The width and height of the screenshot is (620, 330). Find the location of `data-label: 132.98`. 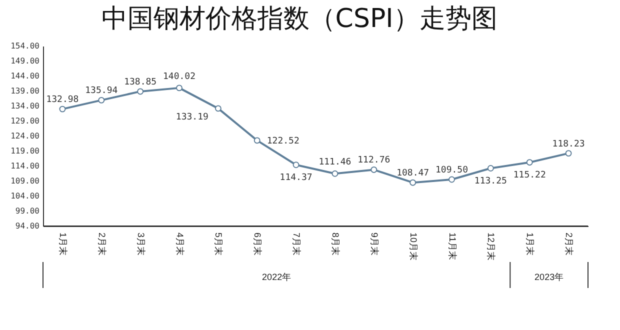

data-label: 132.98 is located at coordinates (62, 100).